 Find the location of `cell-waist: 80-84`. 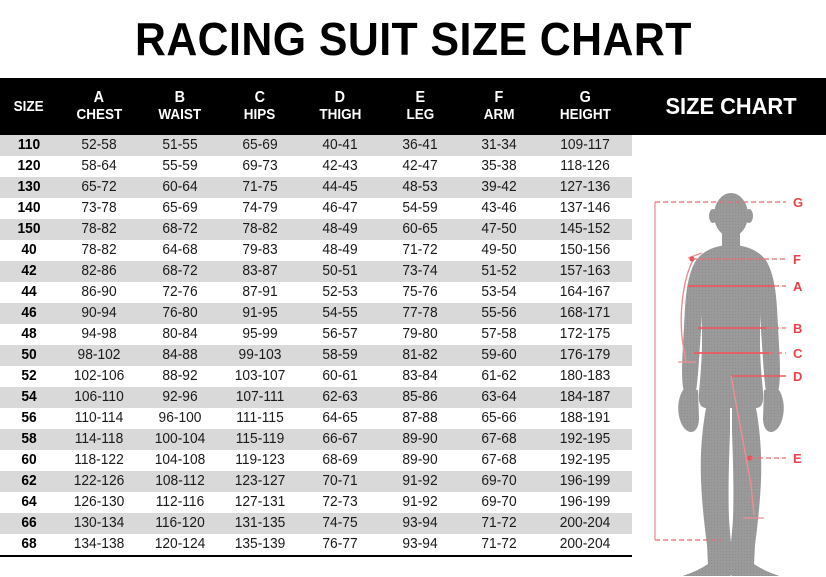

cell-waist: 80-84 is located at coordinates (180, 334).